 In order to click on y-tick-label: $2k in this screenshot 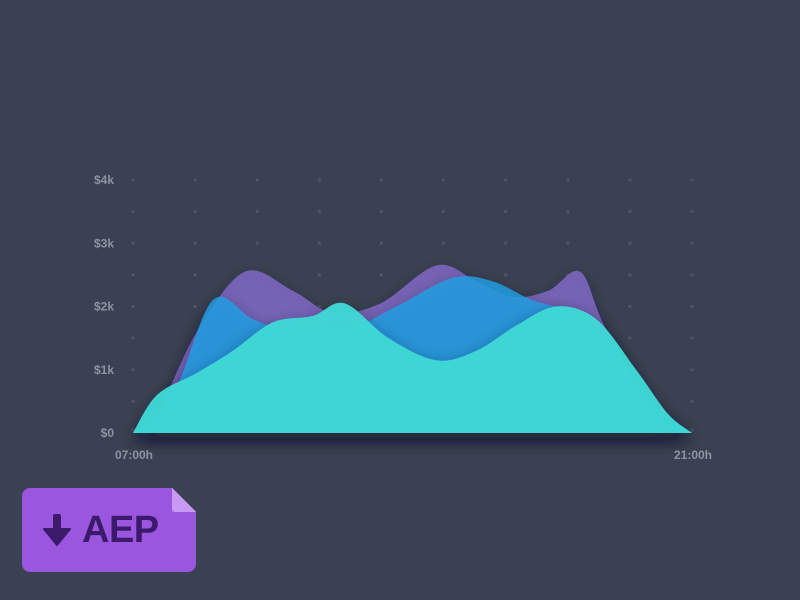, I will do `click(104, 307)`.